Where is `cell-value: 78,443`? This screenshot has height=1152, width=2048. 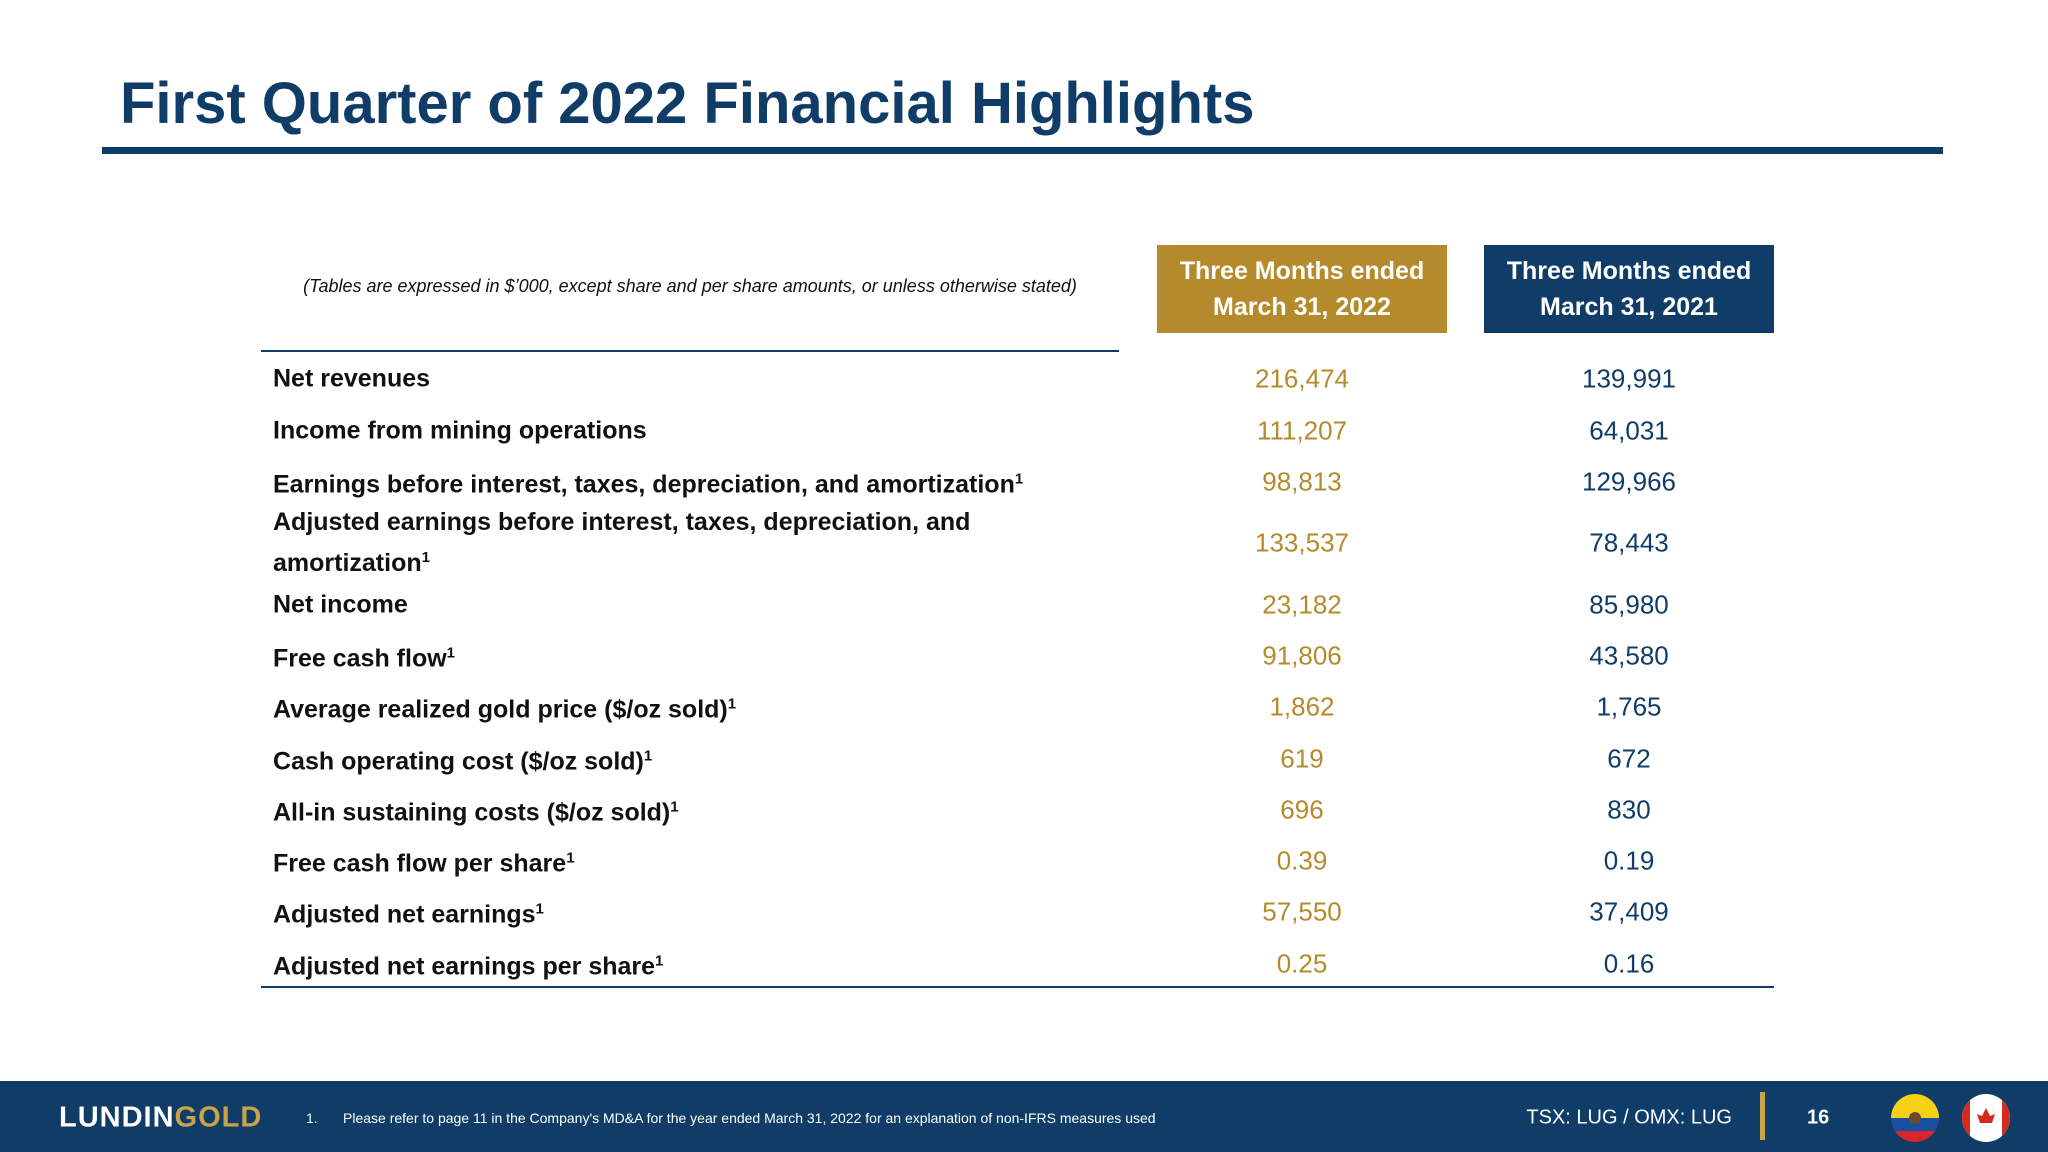 cell-value: 78,443 is located at coordinates (1629, 542).